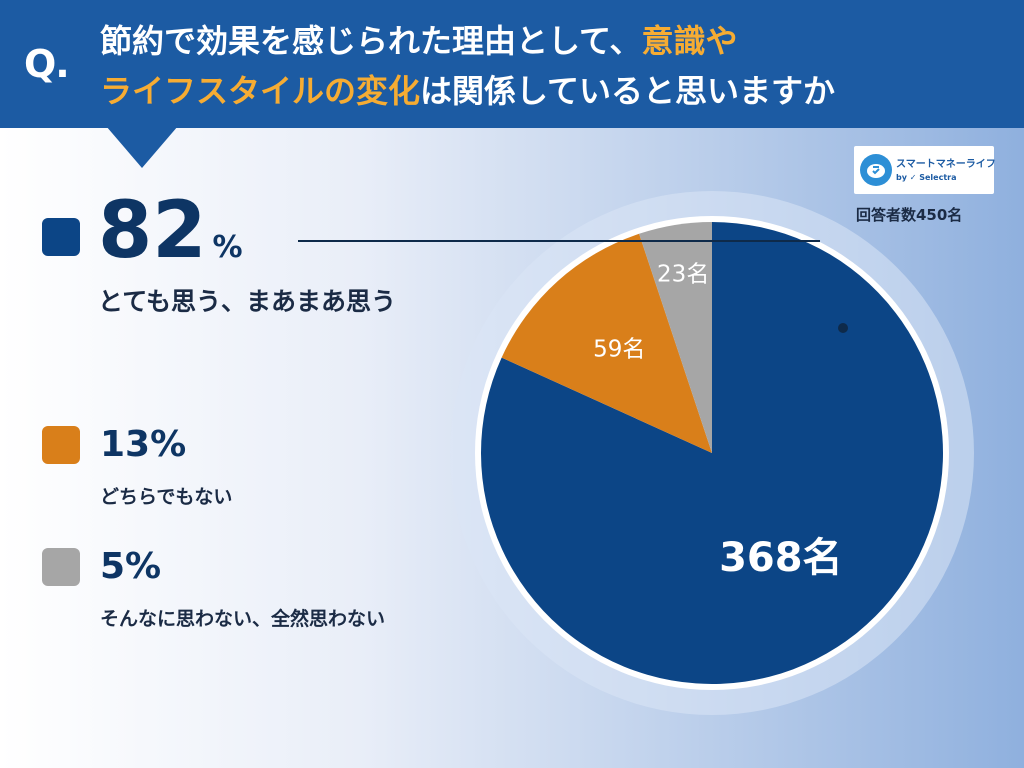  What do you see at coordinates (843, 328) in the screenshot?
I see `leader-dot` at bounding box center [843, 328].